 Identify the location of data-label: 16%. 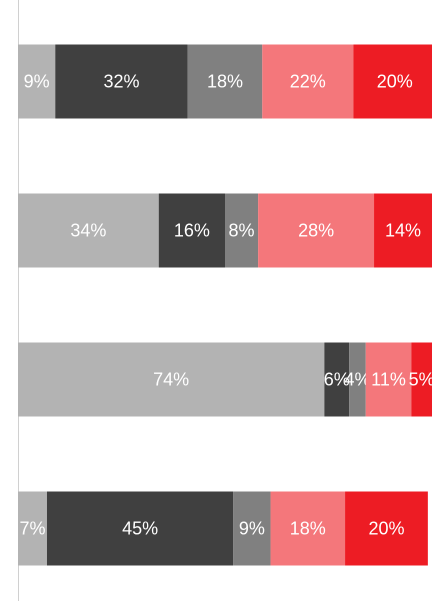
(192, 230).